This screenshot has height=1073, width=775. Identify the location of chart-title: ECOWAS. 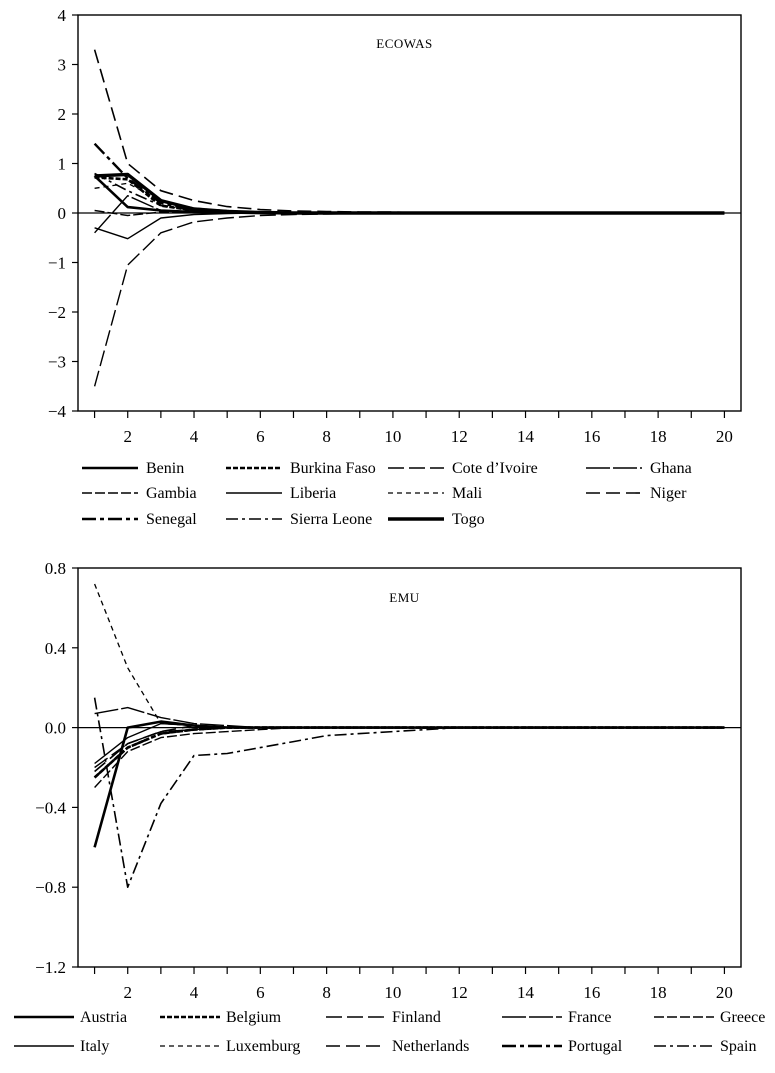
(404, 43).